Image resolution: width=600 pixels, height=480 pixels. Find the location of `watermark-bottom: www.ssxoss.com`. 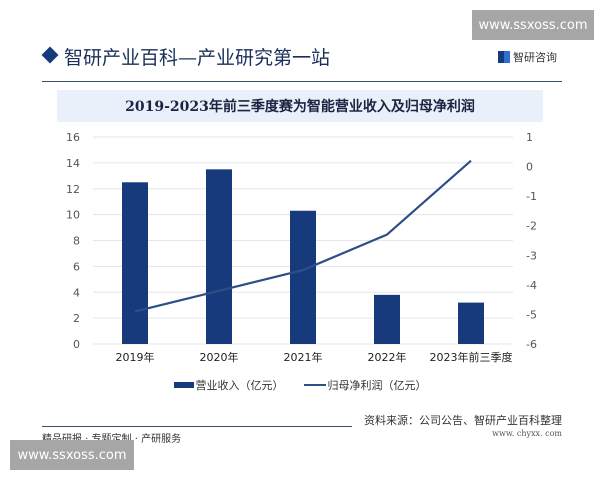

watermark-bottom: www.ssxoss.com is located at coordinates (72, 455).